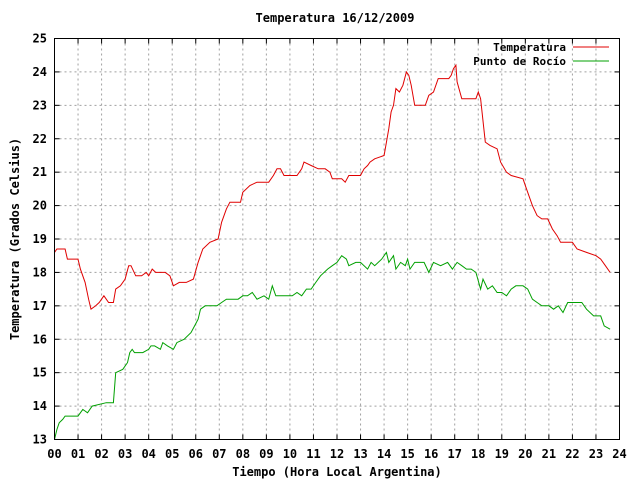  What do you see at coordinates (148, 454) in the screenshot?
I see `x-tick-label: 04` at bounding box center [148, 454].